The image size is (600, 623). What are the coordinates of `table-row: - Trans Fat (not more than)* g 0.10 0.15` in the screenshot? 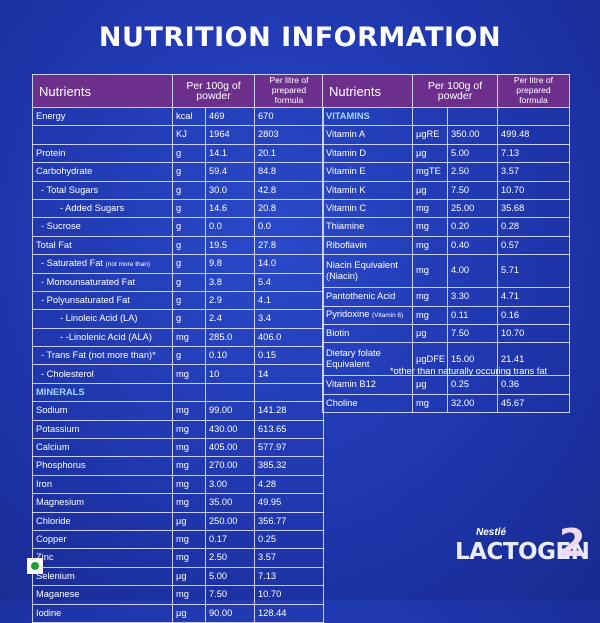 It's located at (178, 356).